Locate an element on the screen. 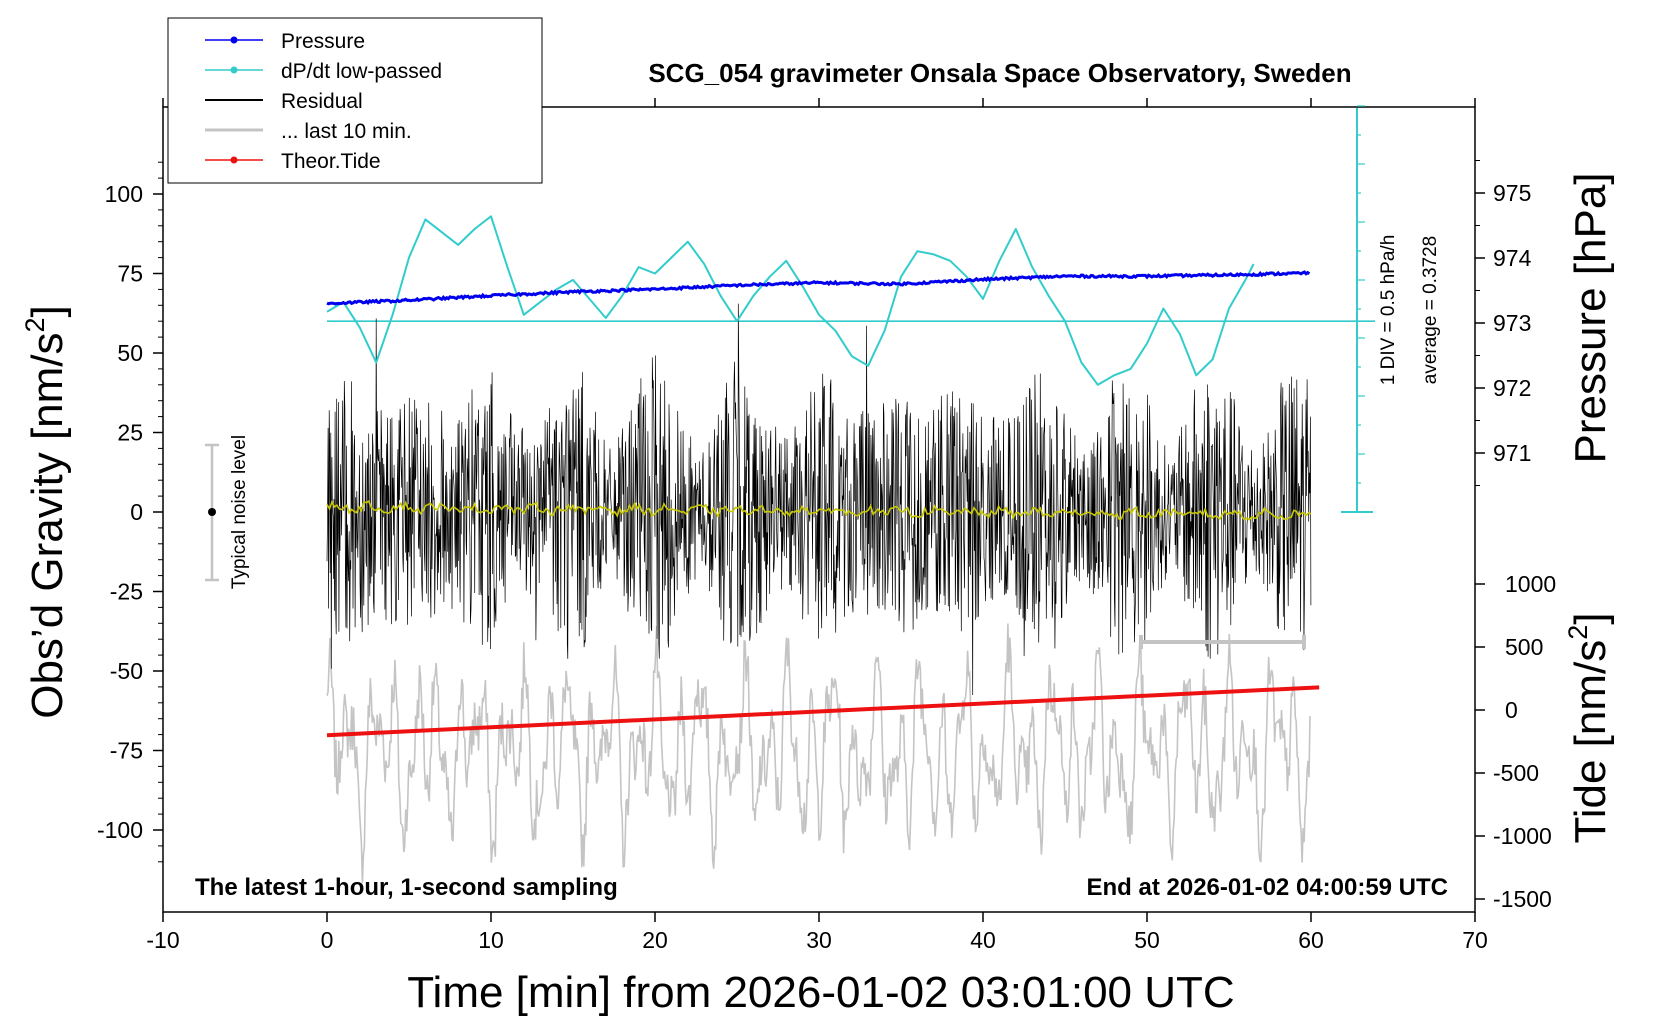 The height and width of the screenshot is (1020, 1660). y-tick-label-tide: -1500 is located at coordinates (1522, 899).